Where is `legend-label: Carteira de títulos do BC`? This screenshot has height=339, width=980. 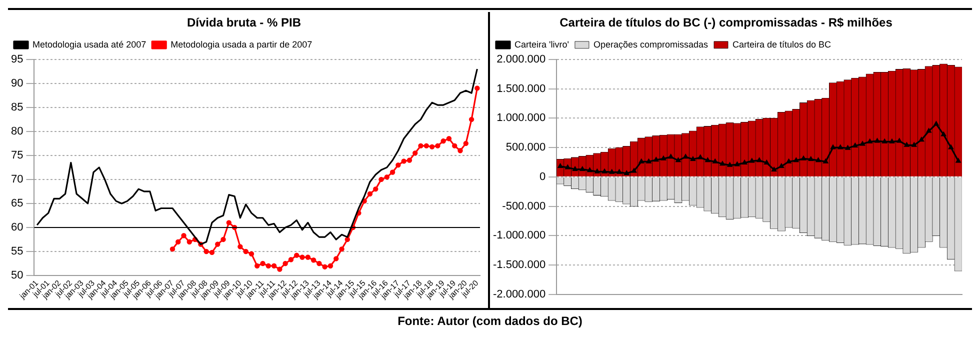
legend-label: Carteira de títulos do BC is located at coordinates (782, 44).